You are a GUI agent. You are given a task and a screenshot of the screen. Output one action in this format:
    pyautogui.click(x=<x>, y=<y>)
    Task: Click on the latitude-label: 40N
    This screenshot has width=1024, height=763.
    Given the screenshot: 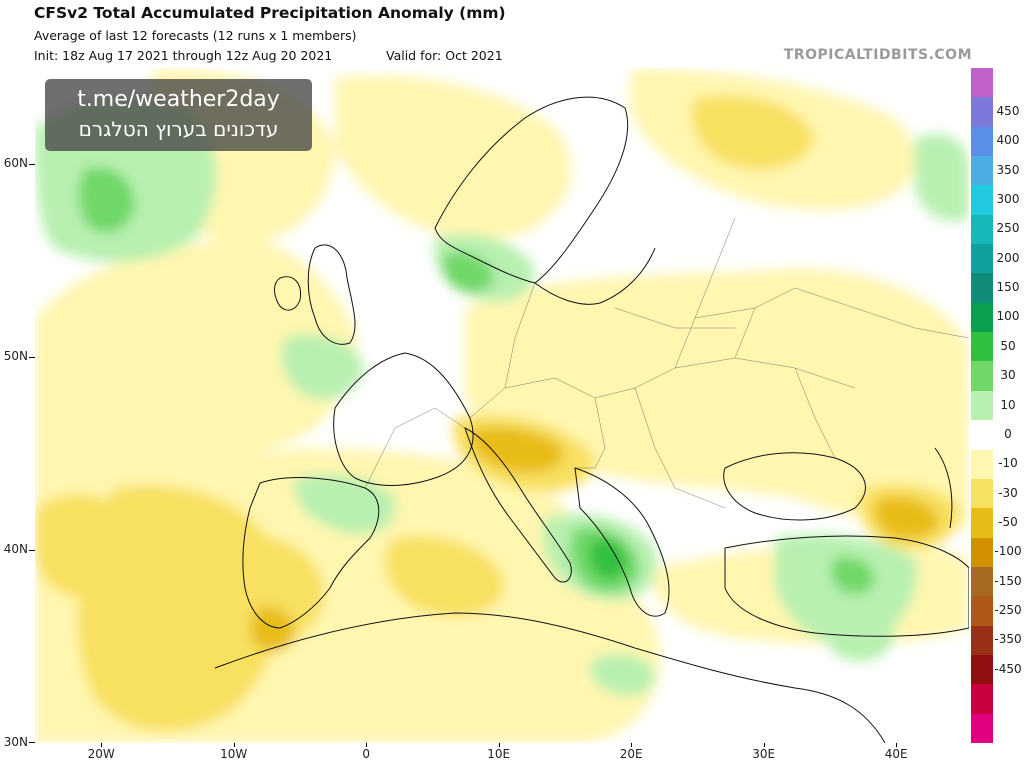 What is the action you would take?
    pyautogui.click(x=15, y=549)
    